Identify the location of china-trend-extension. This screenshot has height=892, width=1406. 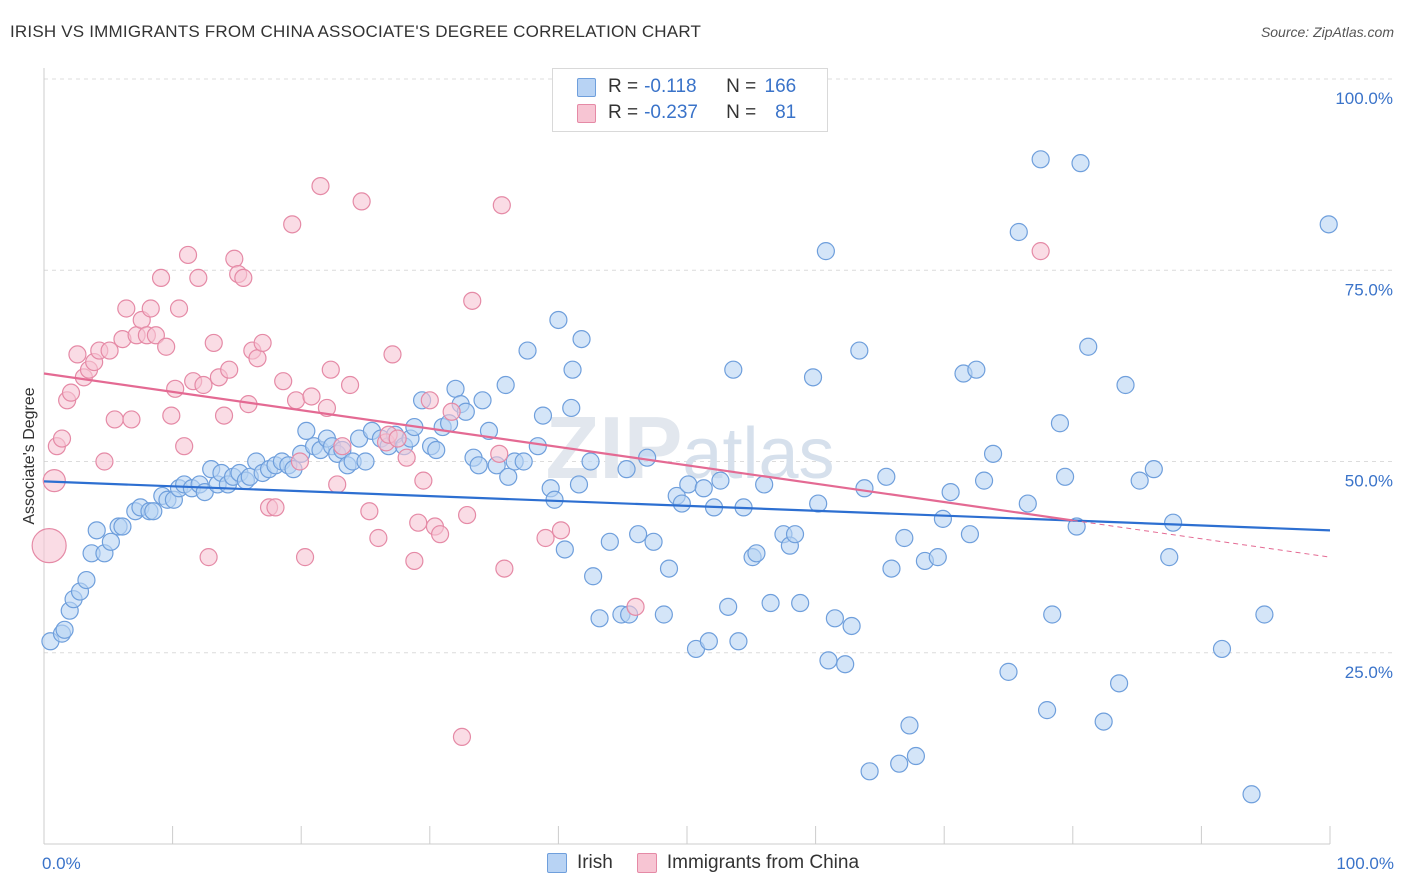
(1201, 538).